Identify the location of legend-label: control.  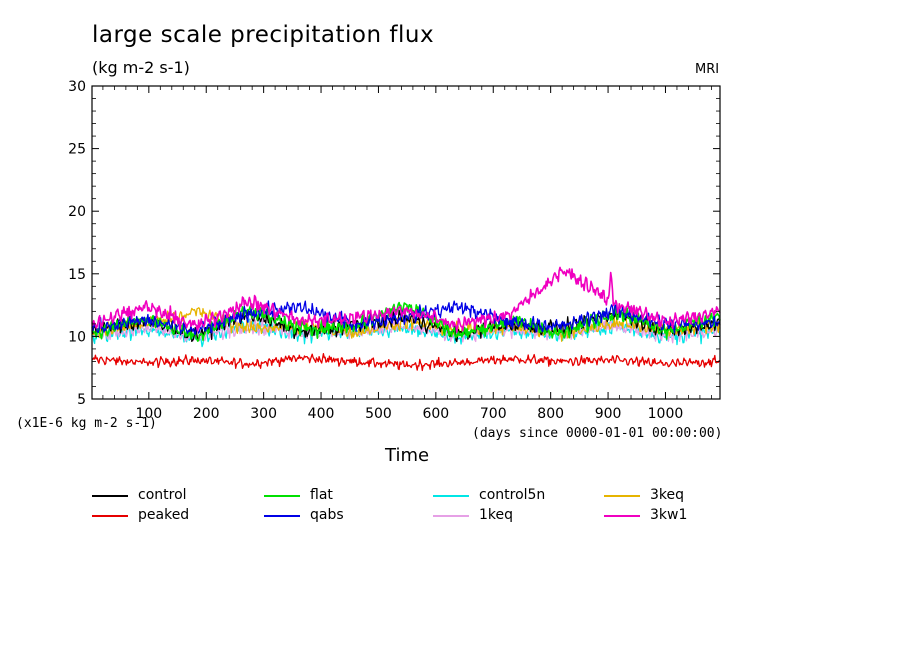
(162, 495).